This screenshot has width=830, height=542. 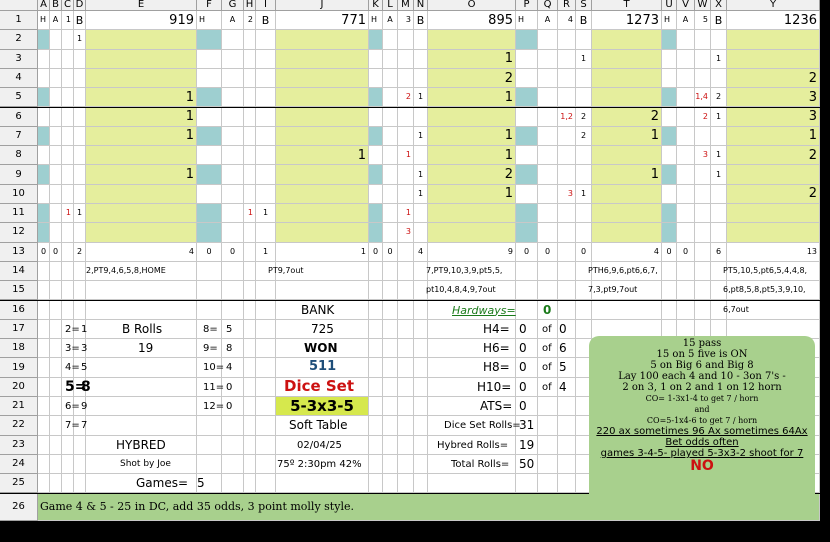 I want to click on row-header-16: 16, so click(x=19, y=310).